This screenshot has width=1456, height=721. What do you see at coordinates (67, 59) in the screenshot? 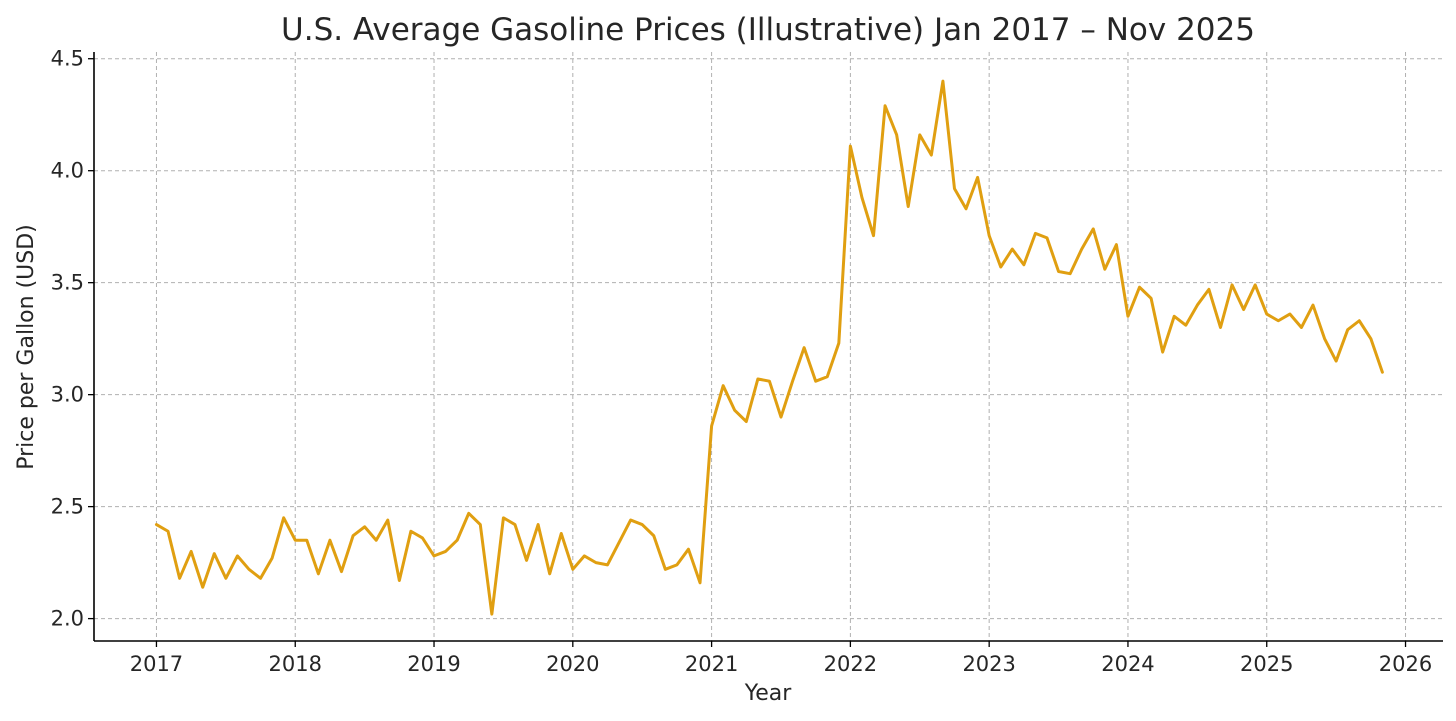
I see `y-tick-label: 4.5` at bounding box center [67, 59].